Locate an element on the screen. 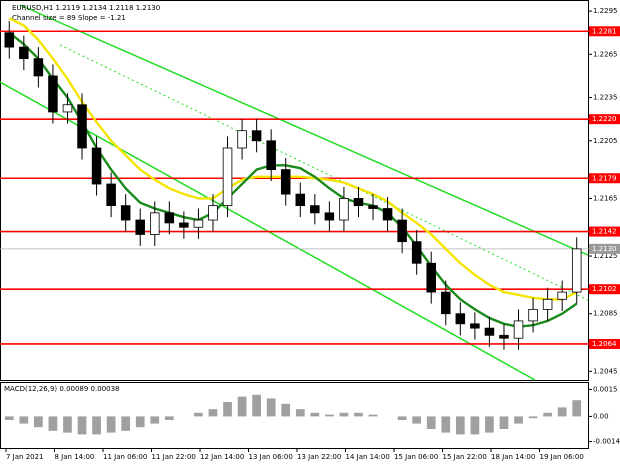 Image resolution: width=620 pixels, height=465 pixels. indicator-label: Channel size = 89 Slope = -1.21 is located at coordinates (69, 18).